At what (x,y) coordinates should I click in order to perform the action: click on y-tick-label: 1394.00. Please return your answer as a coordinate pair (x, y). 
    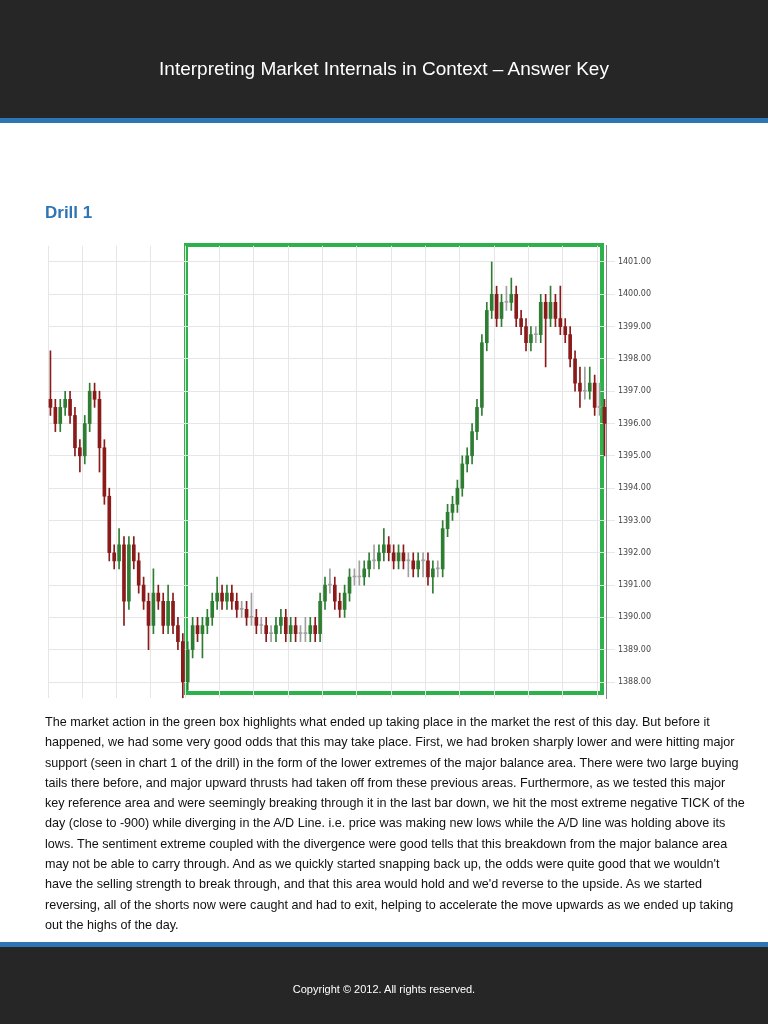
    Looking at the image, I should click on (634, 488).